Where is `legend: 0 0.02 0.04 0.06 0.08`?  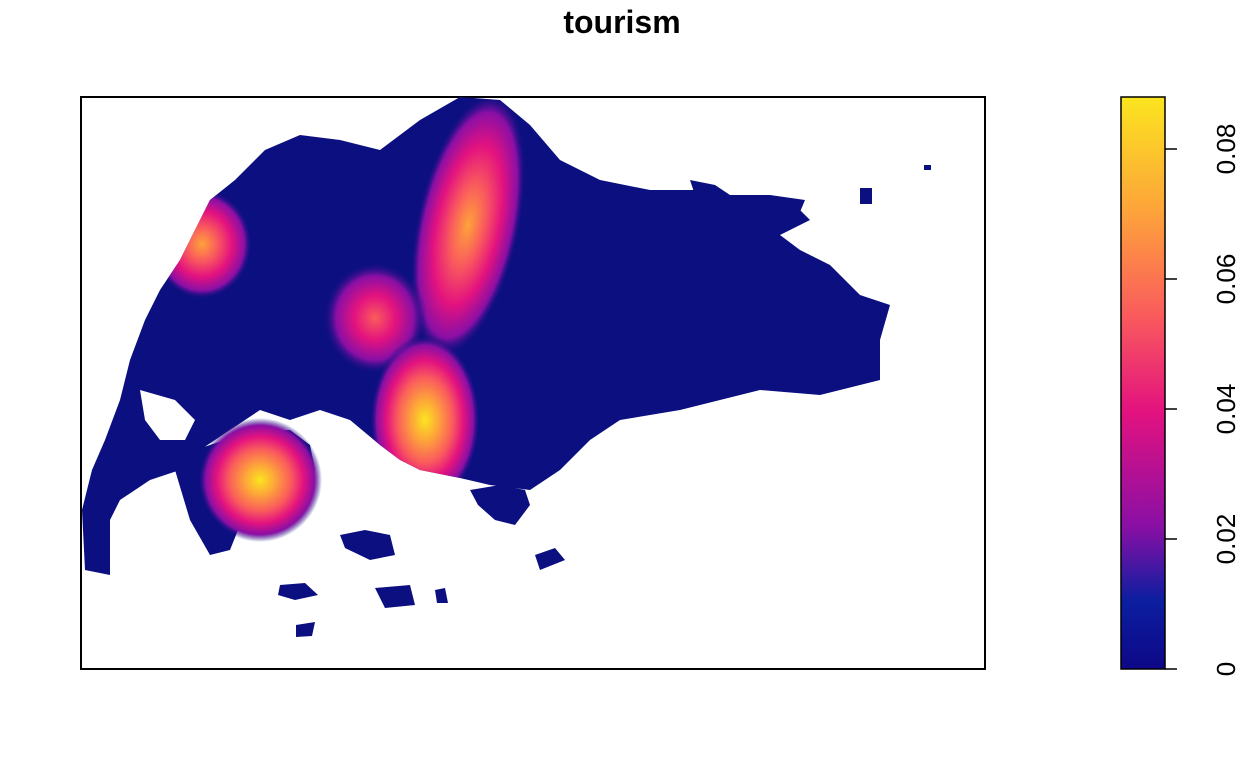 legend: 0 0.02 0.04 0.06 0.08 is located at coordinates (1180, 386).